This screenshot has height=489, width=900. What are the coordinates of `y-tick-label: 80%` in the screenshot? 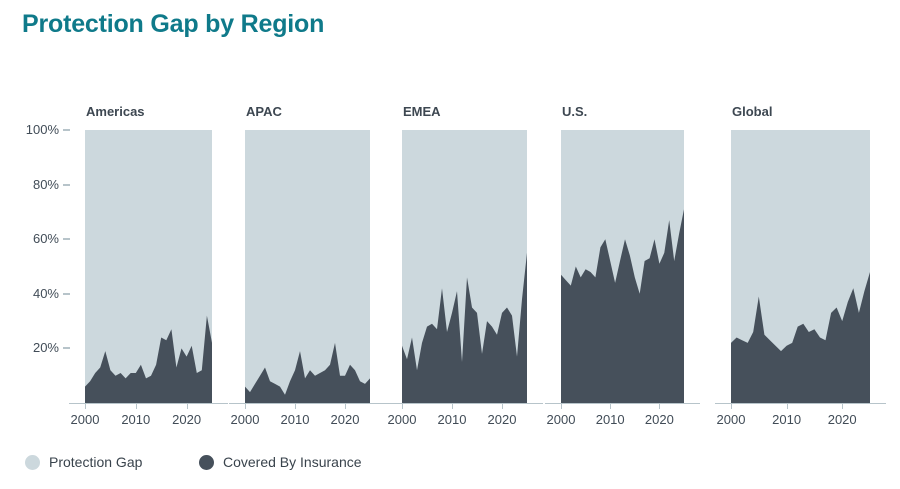 It's located at (45, 184).